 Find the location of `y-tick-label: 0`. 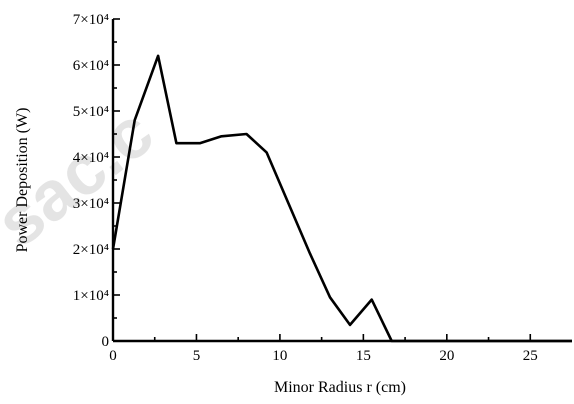

y-tick-label: 0 is located at coordinates (106, 342).